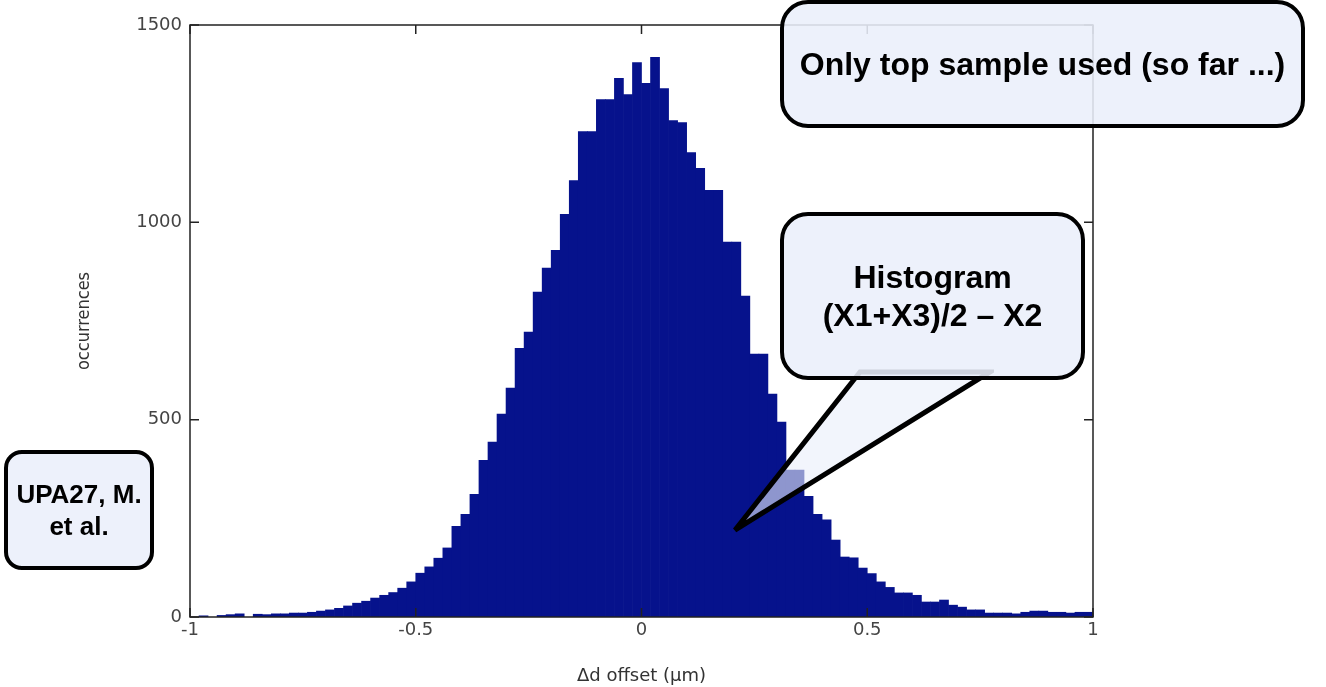  What do you see at coordinates (1093, 629) in the screenshot?
I see `x-tick-label: 1` at bounding box center [1093, 629].